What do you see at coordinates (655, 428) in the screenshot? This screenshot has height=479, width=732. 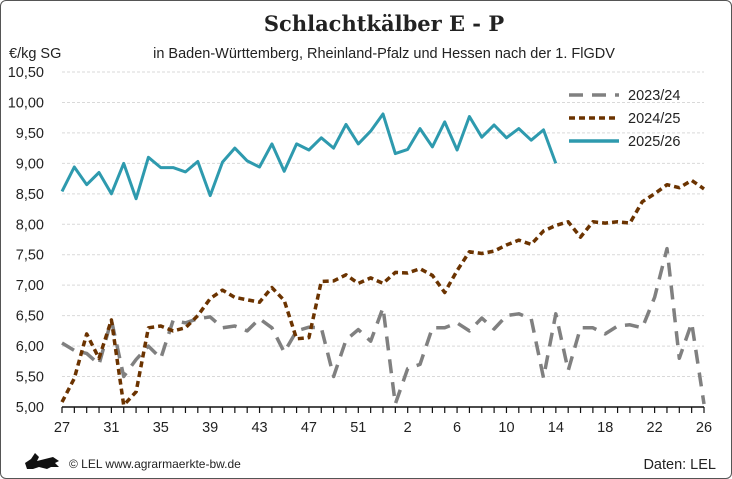 I see `x-tick-label: 22` at bounding box center [655, 428].